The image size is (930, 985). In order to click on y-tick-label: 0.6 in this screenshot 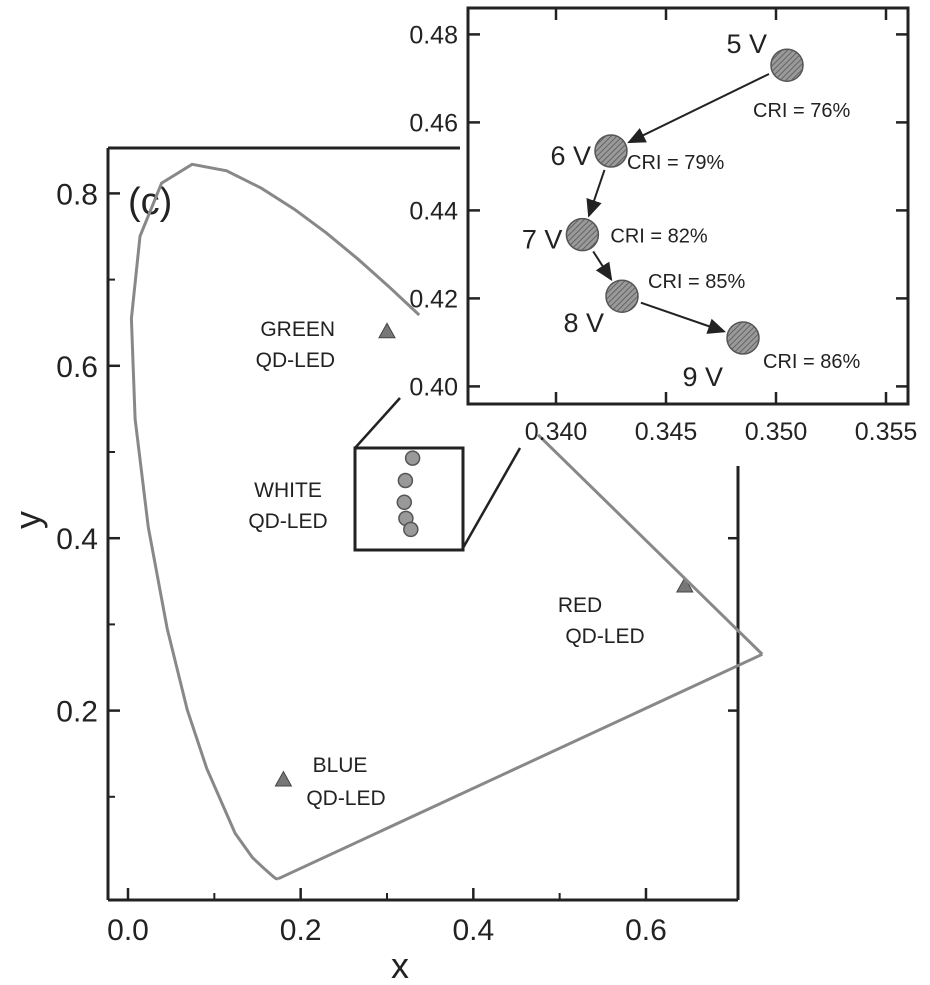, I will do `click(77, 367)`.